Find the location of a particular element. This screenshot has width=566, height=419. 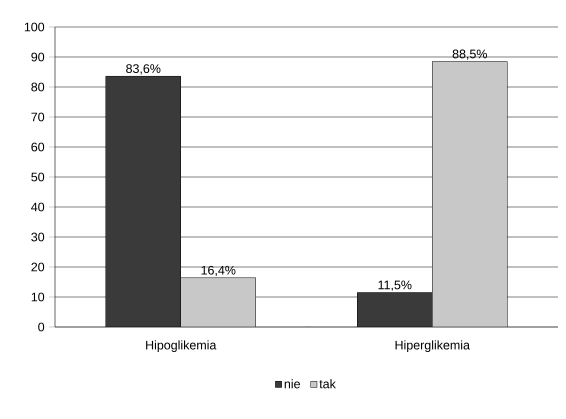

y-tick-label: 10 is located at coordinates (38, 297).